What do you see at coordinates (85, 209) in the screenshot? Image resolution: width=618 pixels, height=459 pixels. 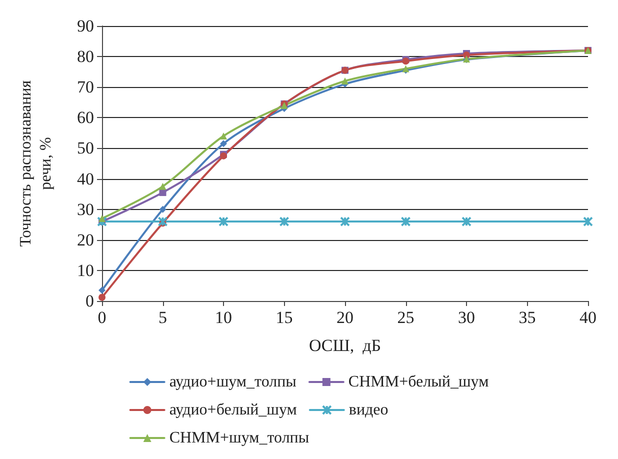 I see `y-tick-label: 30` at bounding box center [85, 209].